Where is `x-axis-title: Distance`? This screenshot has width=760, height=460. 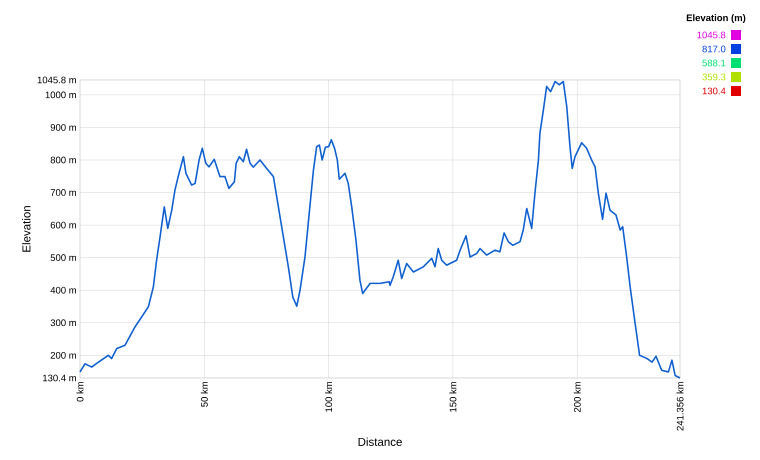
x-axis-title: Distance is located at coordinates (380, 442).